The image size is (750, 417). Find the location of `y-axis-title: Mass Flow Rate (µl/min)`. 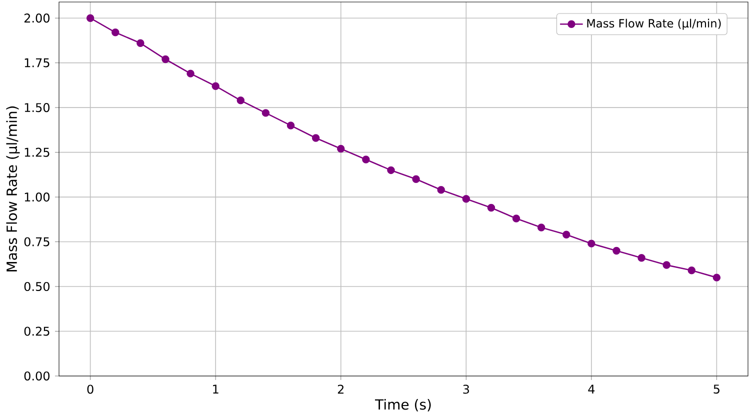

y-axis-title: Mass Flow Rate (µl/min) is located at coordinates (13, 189).